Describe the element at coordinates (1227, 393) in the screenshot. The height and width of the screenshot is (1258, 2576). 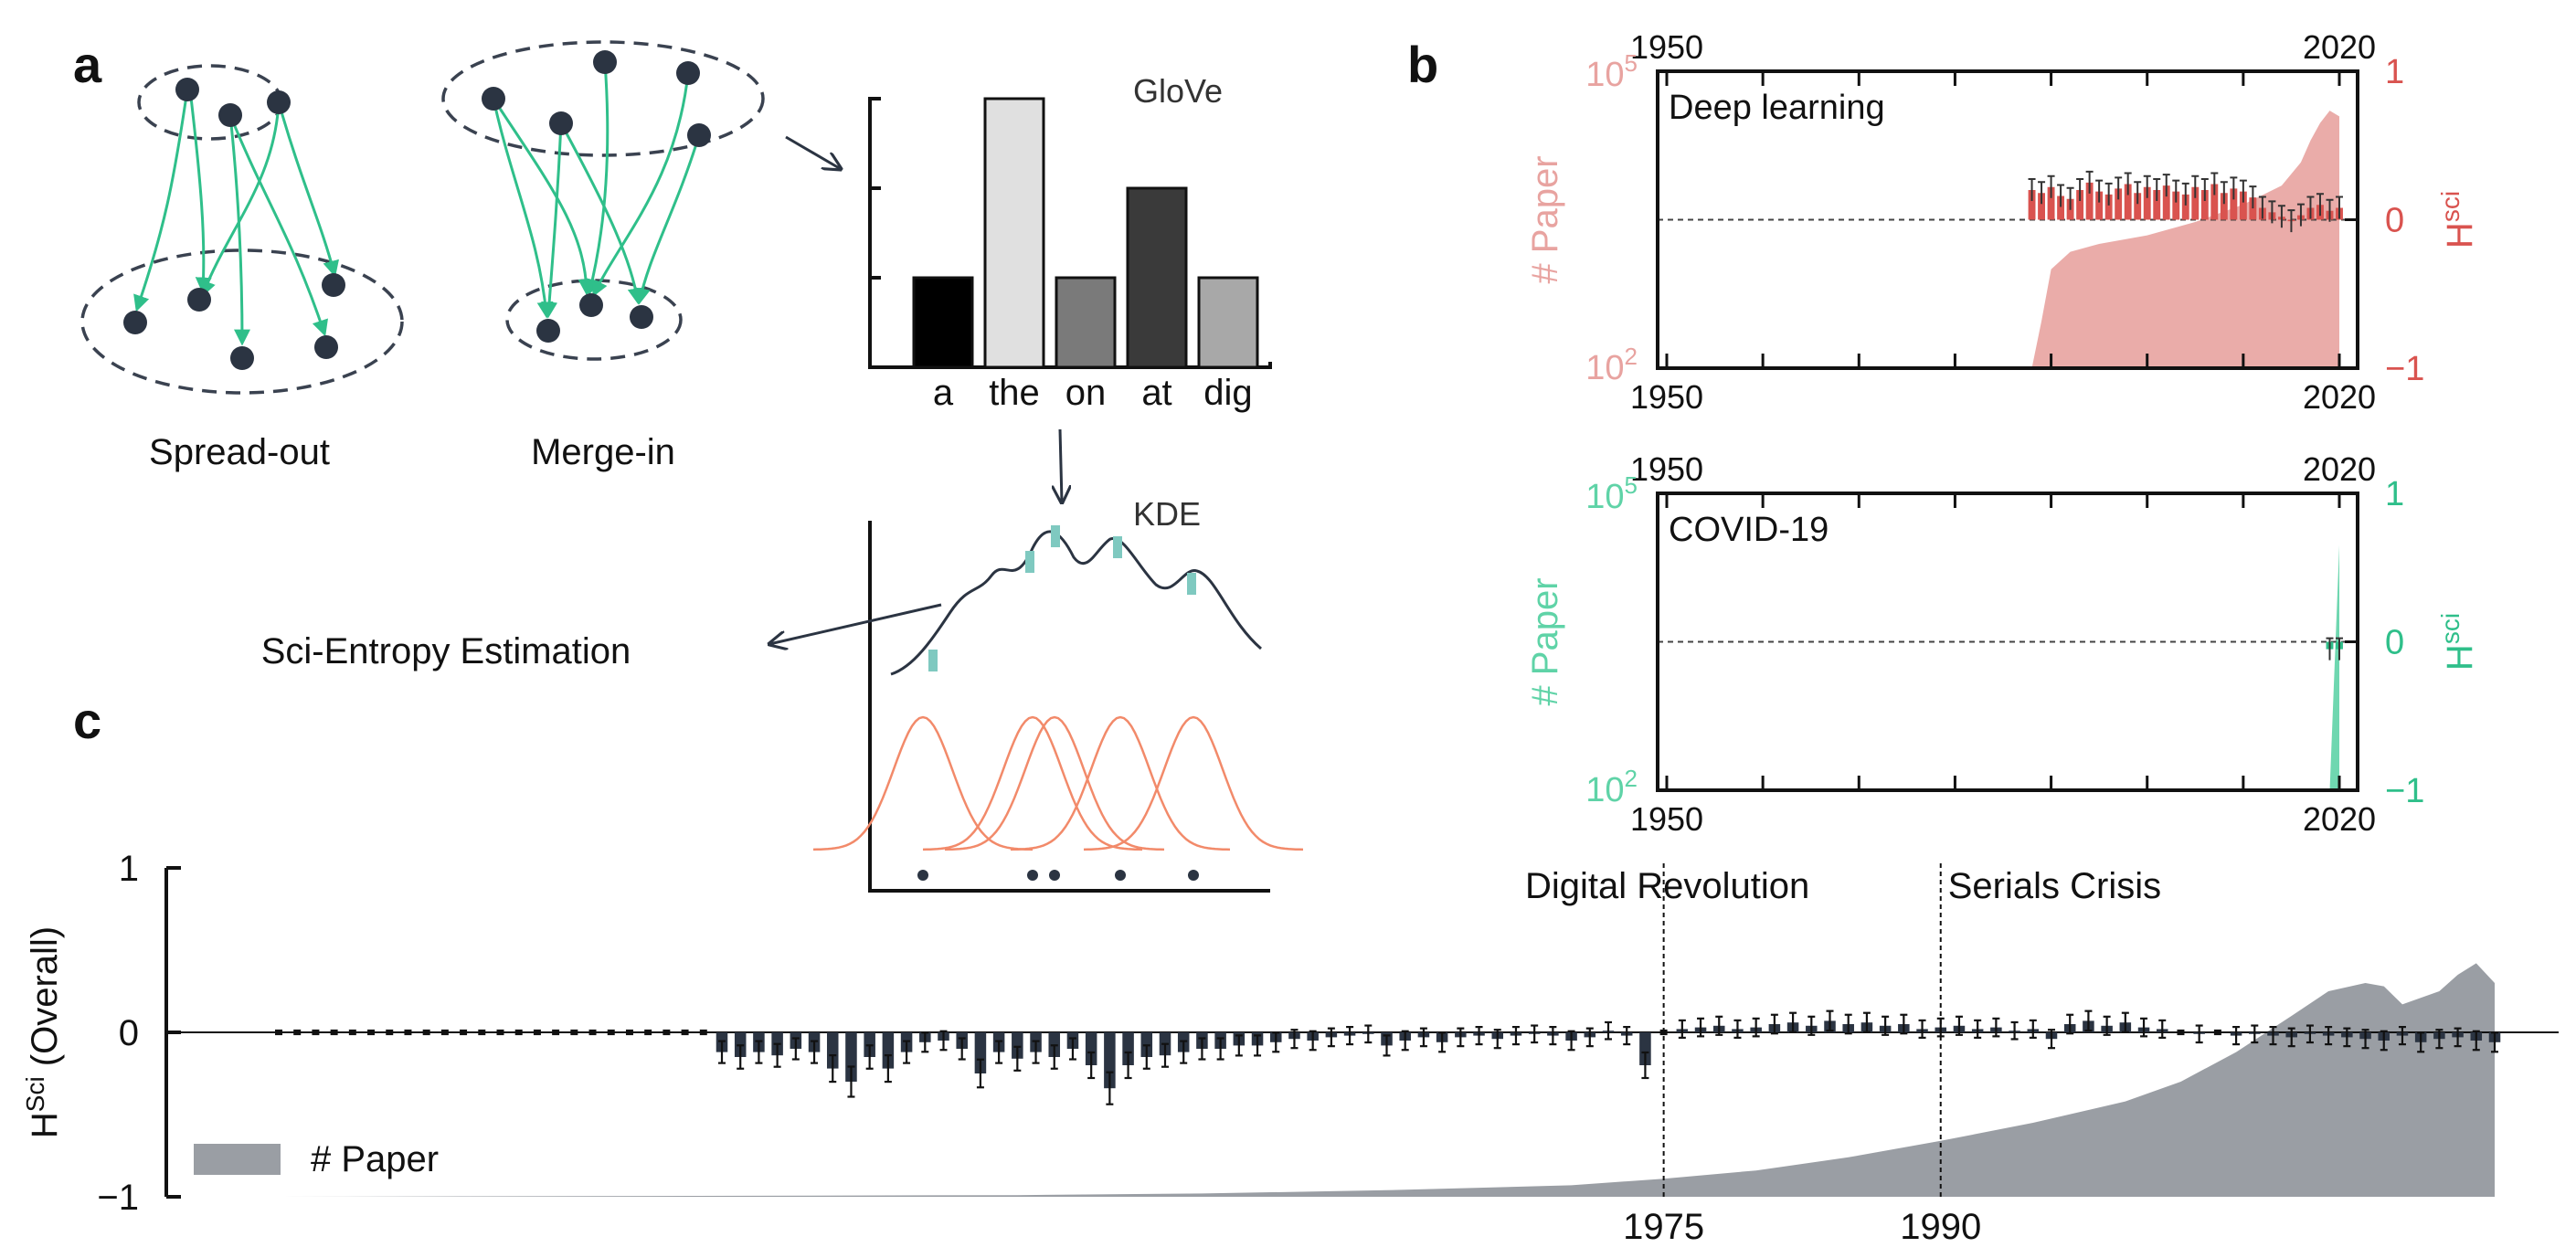
I see `glove-word-label: dig` at that location.